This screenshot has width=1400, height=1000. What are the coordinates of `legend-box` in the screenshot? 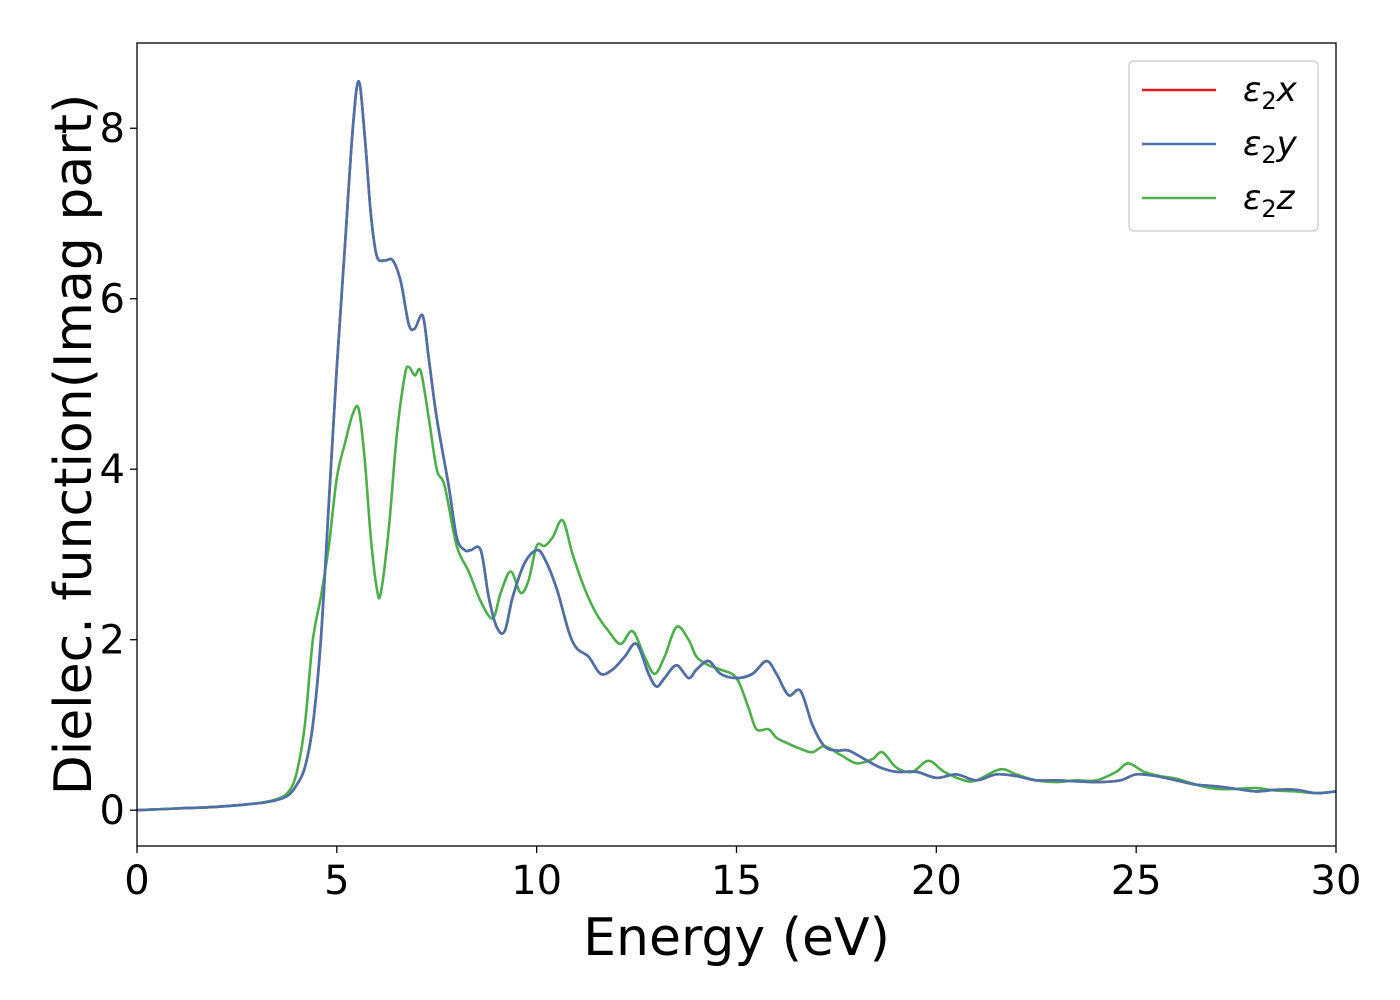 It's located at (1223, 146).